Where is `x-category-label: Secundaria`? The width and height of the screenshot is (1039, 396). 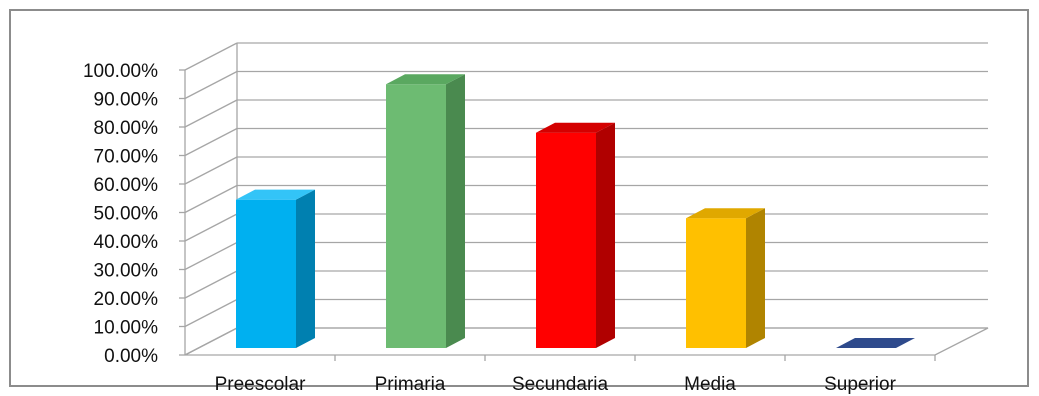 x-category-label: Secundaria is located at coordinates (560, 384).